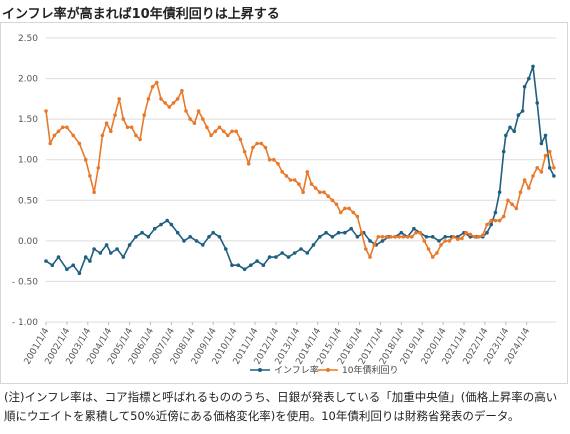 The height and width of the screenshot is (434, 570). What do you see at coordinates (324, 370) in the screenshot?
I see `legend: インフレ率 10年債利回り` at bounding box center [324, 370].